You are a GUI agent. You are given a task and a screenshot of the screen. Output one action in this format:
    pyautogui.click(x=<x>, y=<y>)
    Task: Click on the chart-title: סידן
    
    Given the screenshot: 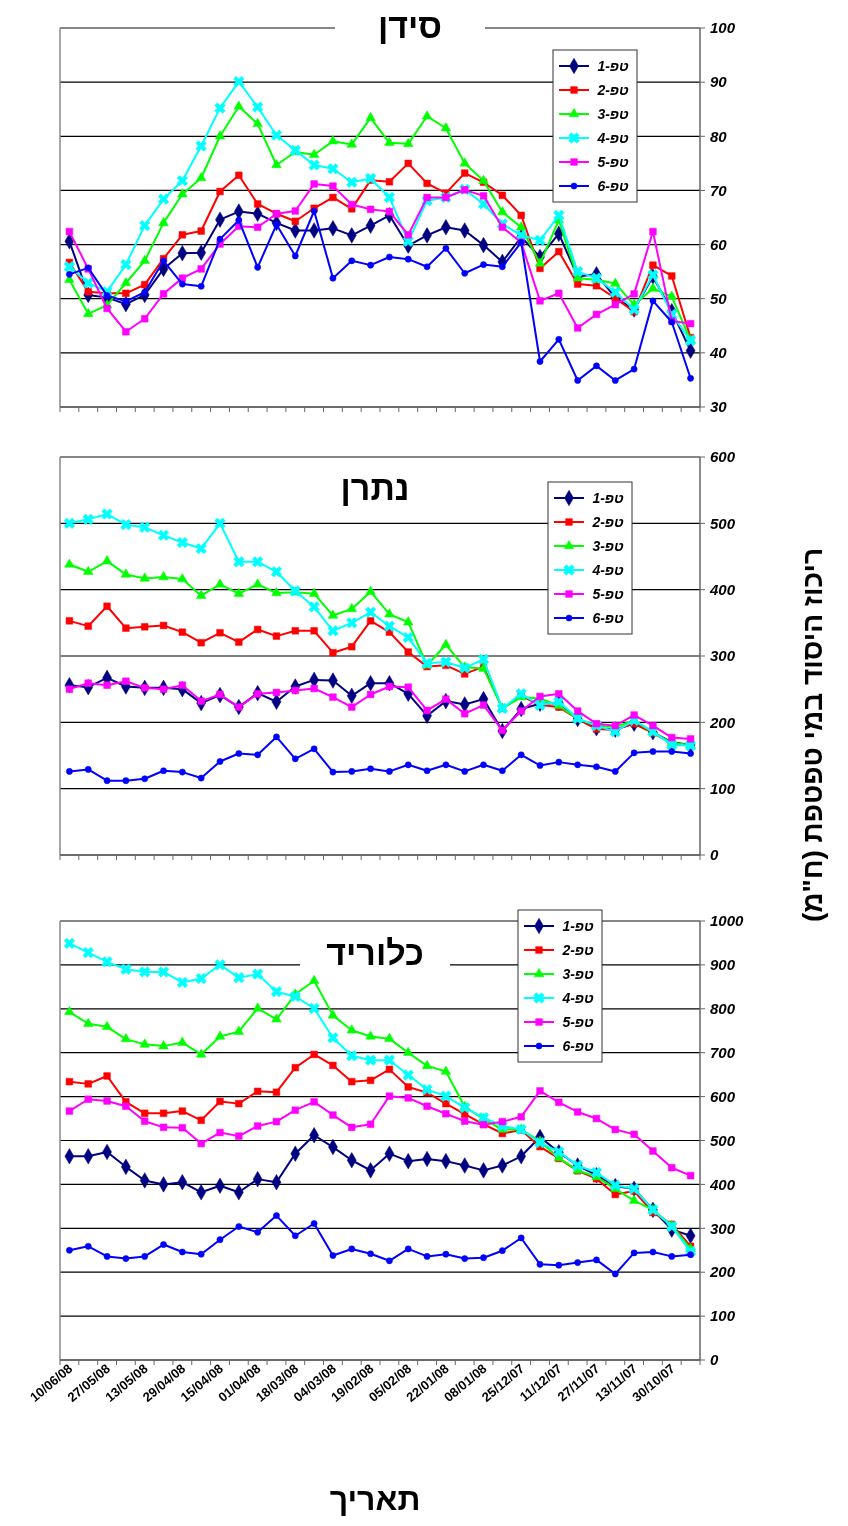 What is the action you would take?
    pyautogui.click(x=410, y=26)
    